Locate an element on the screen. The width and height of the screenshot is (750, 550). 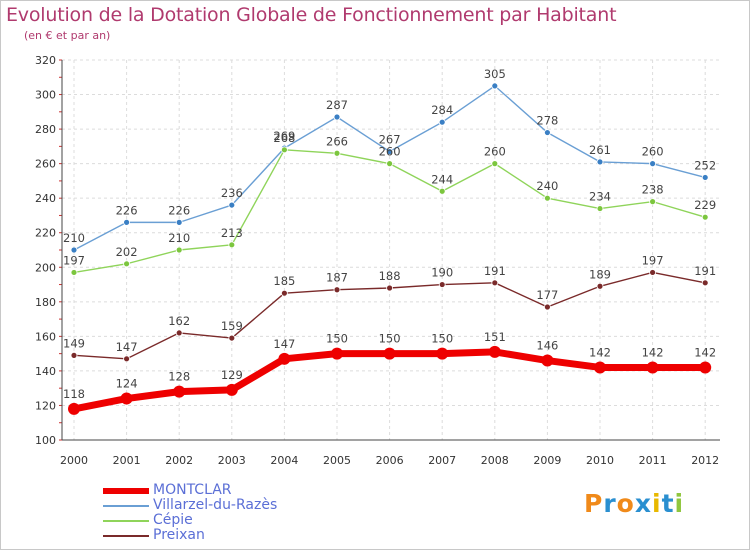
data-label-villarzel-du-raz-s: 260 is located at coordinates (653, 152).